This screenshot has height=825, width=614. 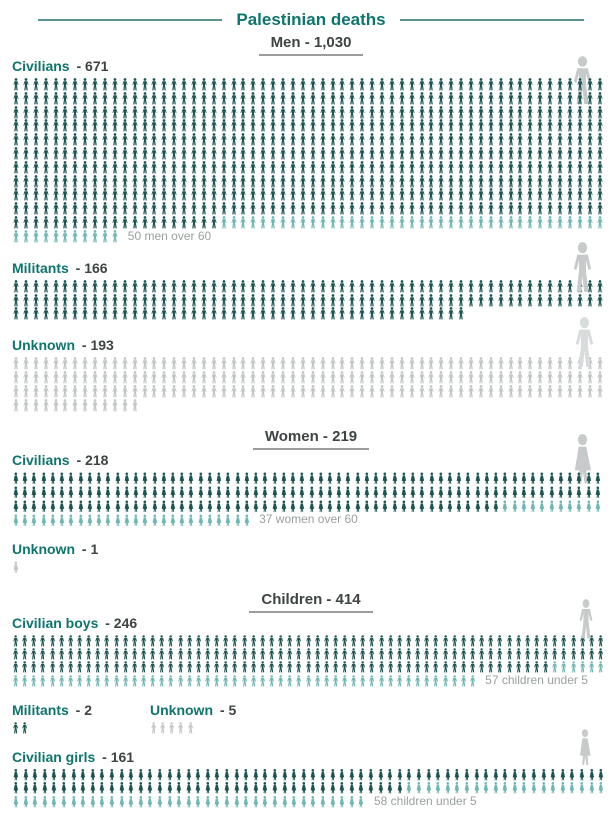 I want to click on group-name: Civilian boys, so click(x=55, y=622).